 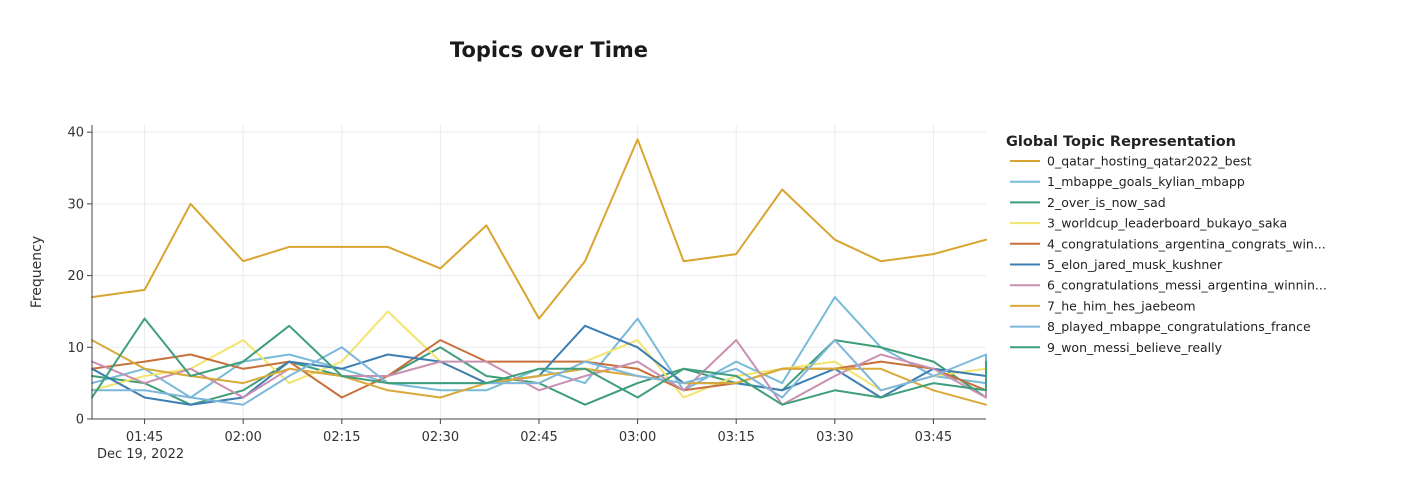 I want to click on x-tick-label: 01:45, so click(x=144, y=437).